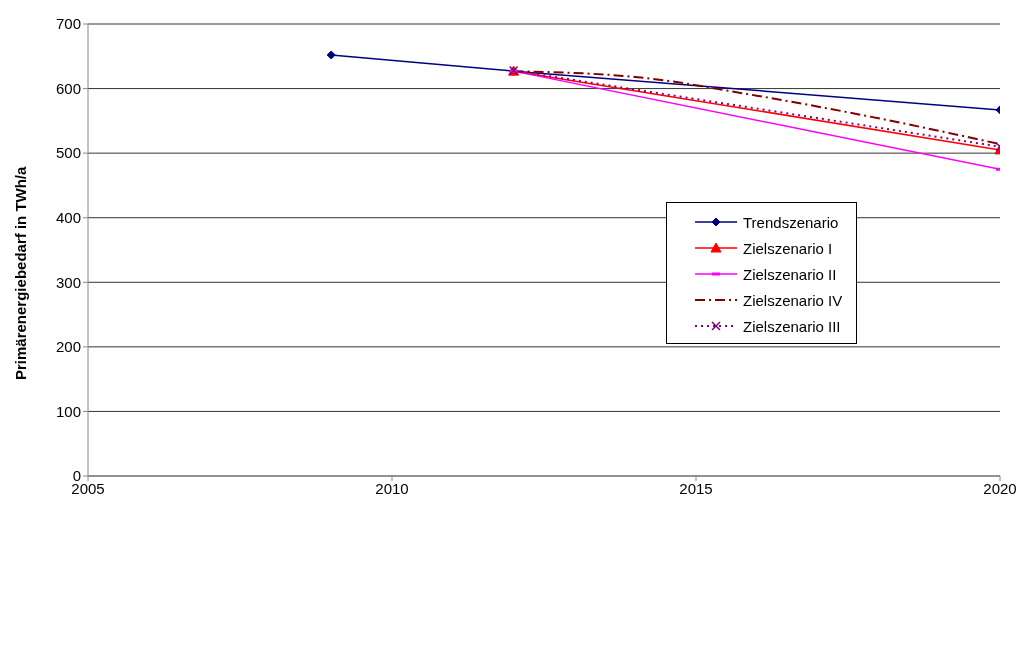  What do you see at coordinates (68, 24) in the screenshot?
I see `y-tick-label: 700` at bounding box center [68, 24].